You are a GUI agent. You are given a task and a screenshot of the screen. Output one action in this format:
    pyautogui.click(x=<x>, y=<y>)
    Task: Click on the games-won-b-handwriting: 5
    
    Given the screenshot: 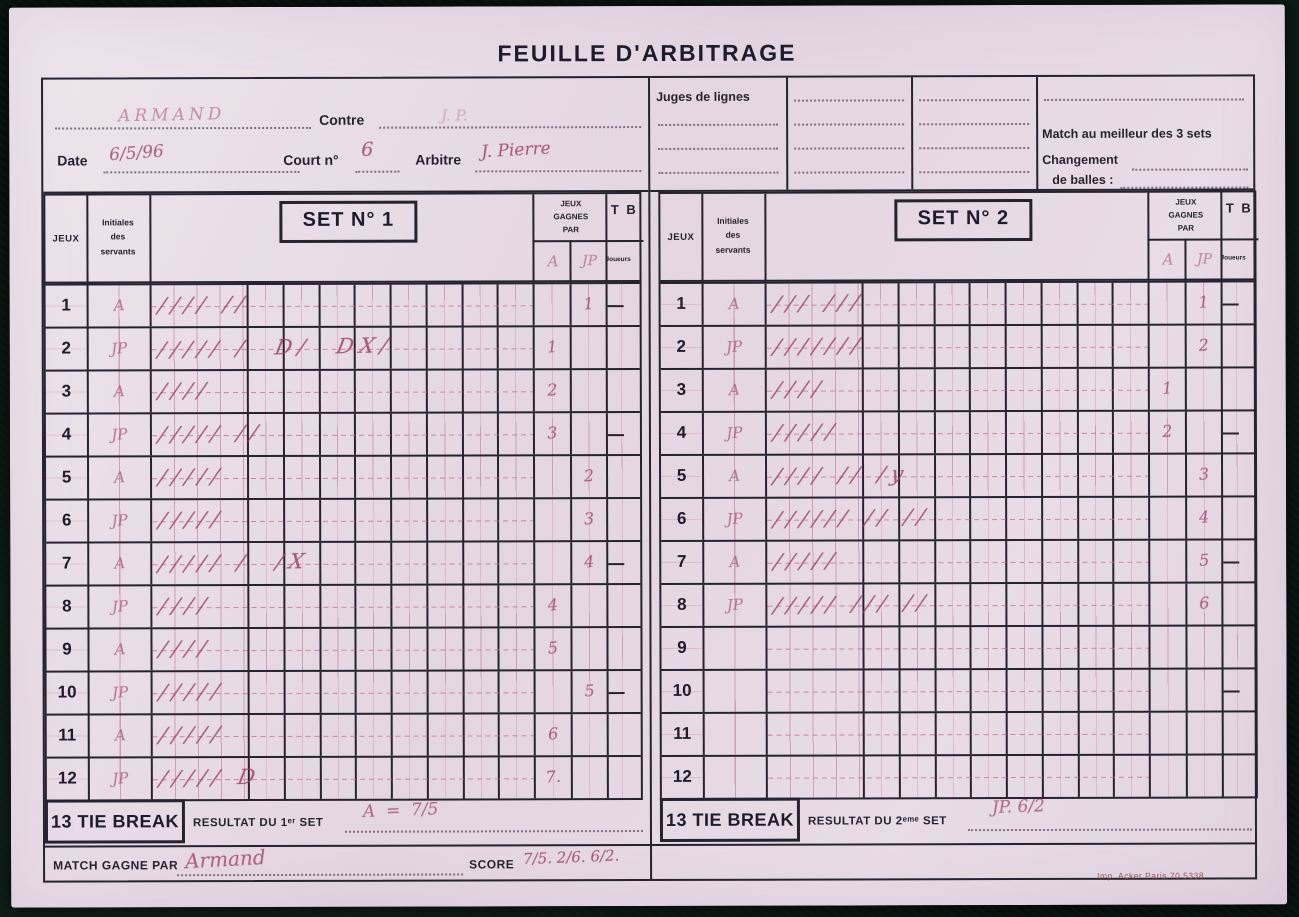 What is the action you would take?
    pyautogui.click(x=1204, y=560)
    